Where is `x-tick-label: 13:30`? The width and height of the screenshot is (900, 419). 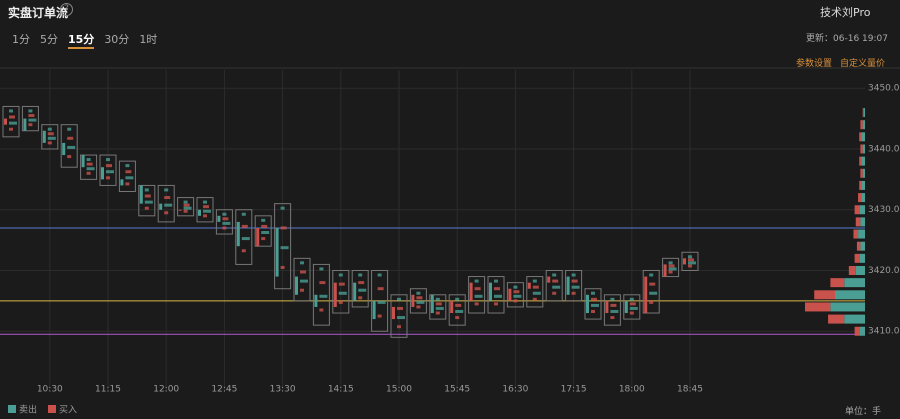
x-tick-label: 13:30 is located at coordinates (283, 390).